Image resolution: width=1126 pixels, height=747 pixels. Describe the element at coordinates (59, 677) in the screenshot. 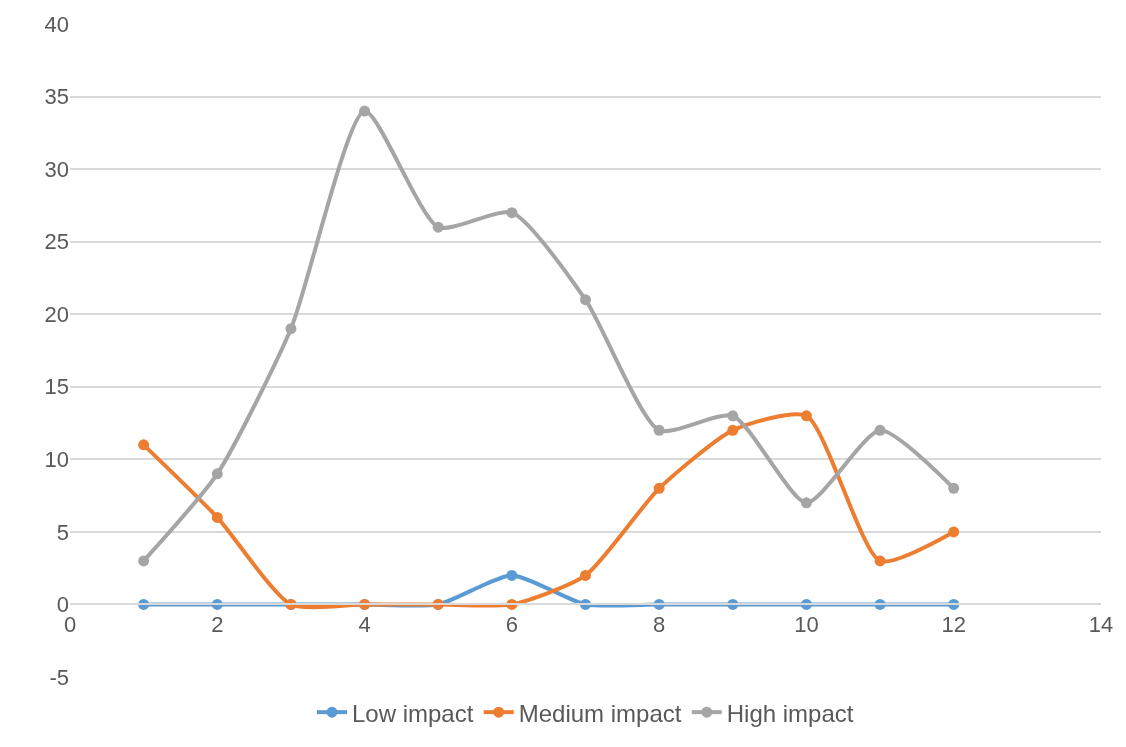

I see `y-tick-label: -5` at that location.